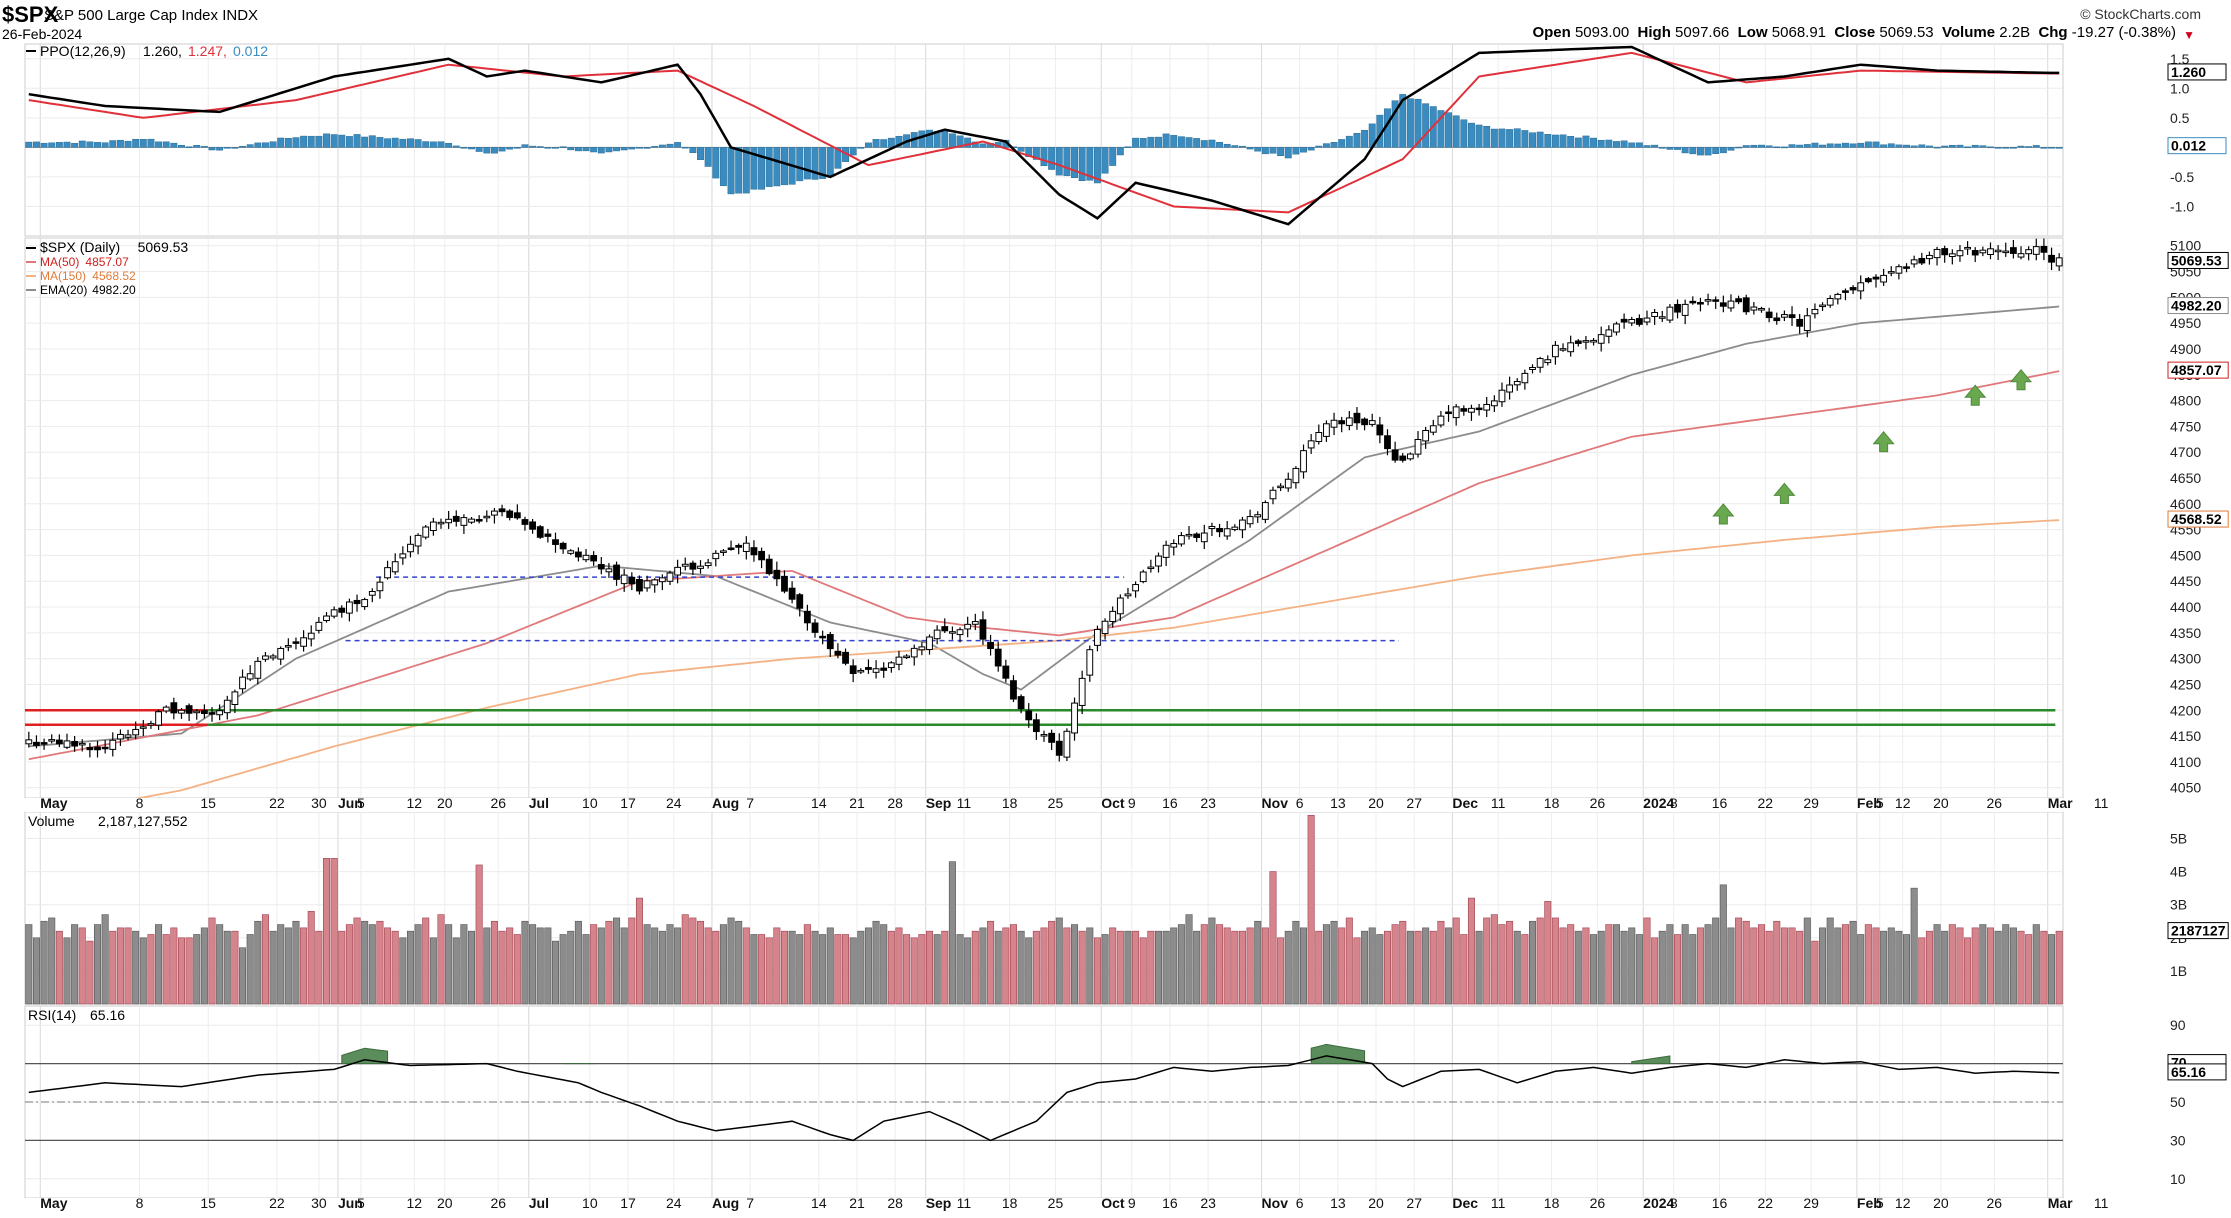  Describe the element at coordinates (725, 803) in the screenshot. I see `date-axis-label: Aug` at that location.